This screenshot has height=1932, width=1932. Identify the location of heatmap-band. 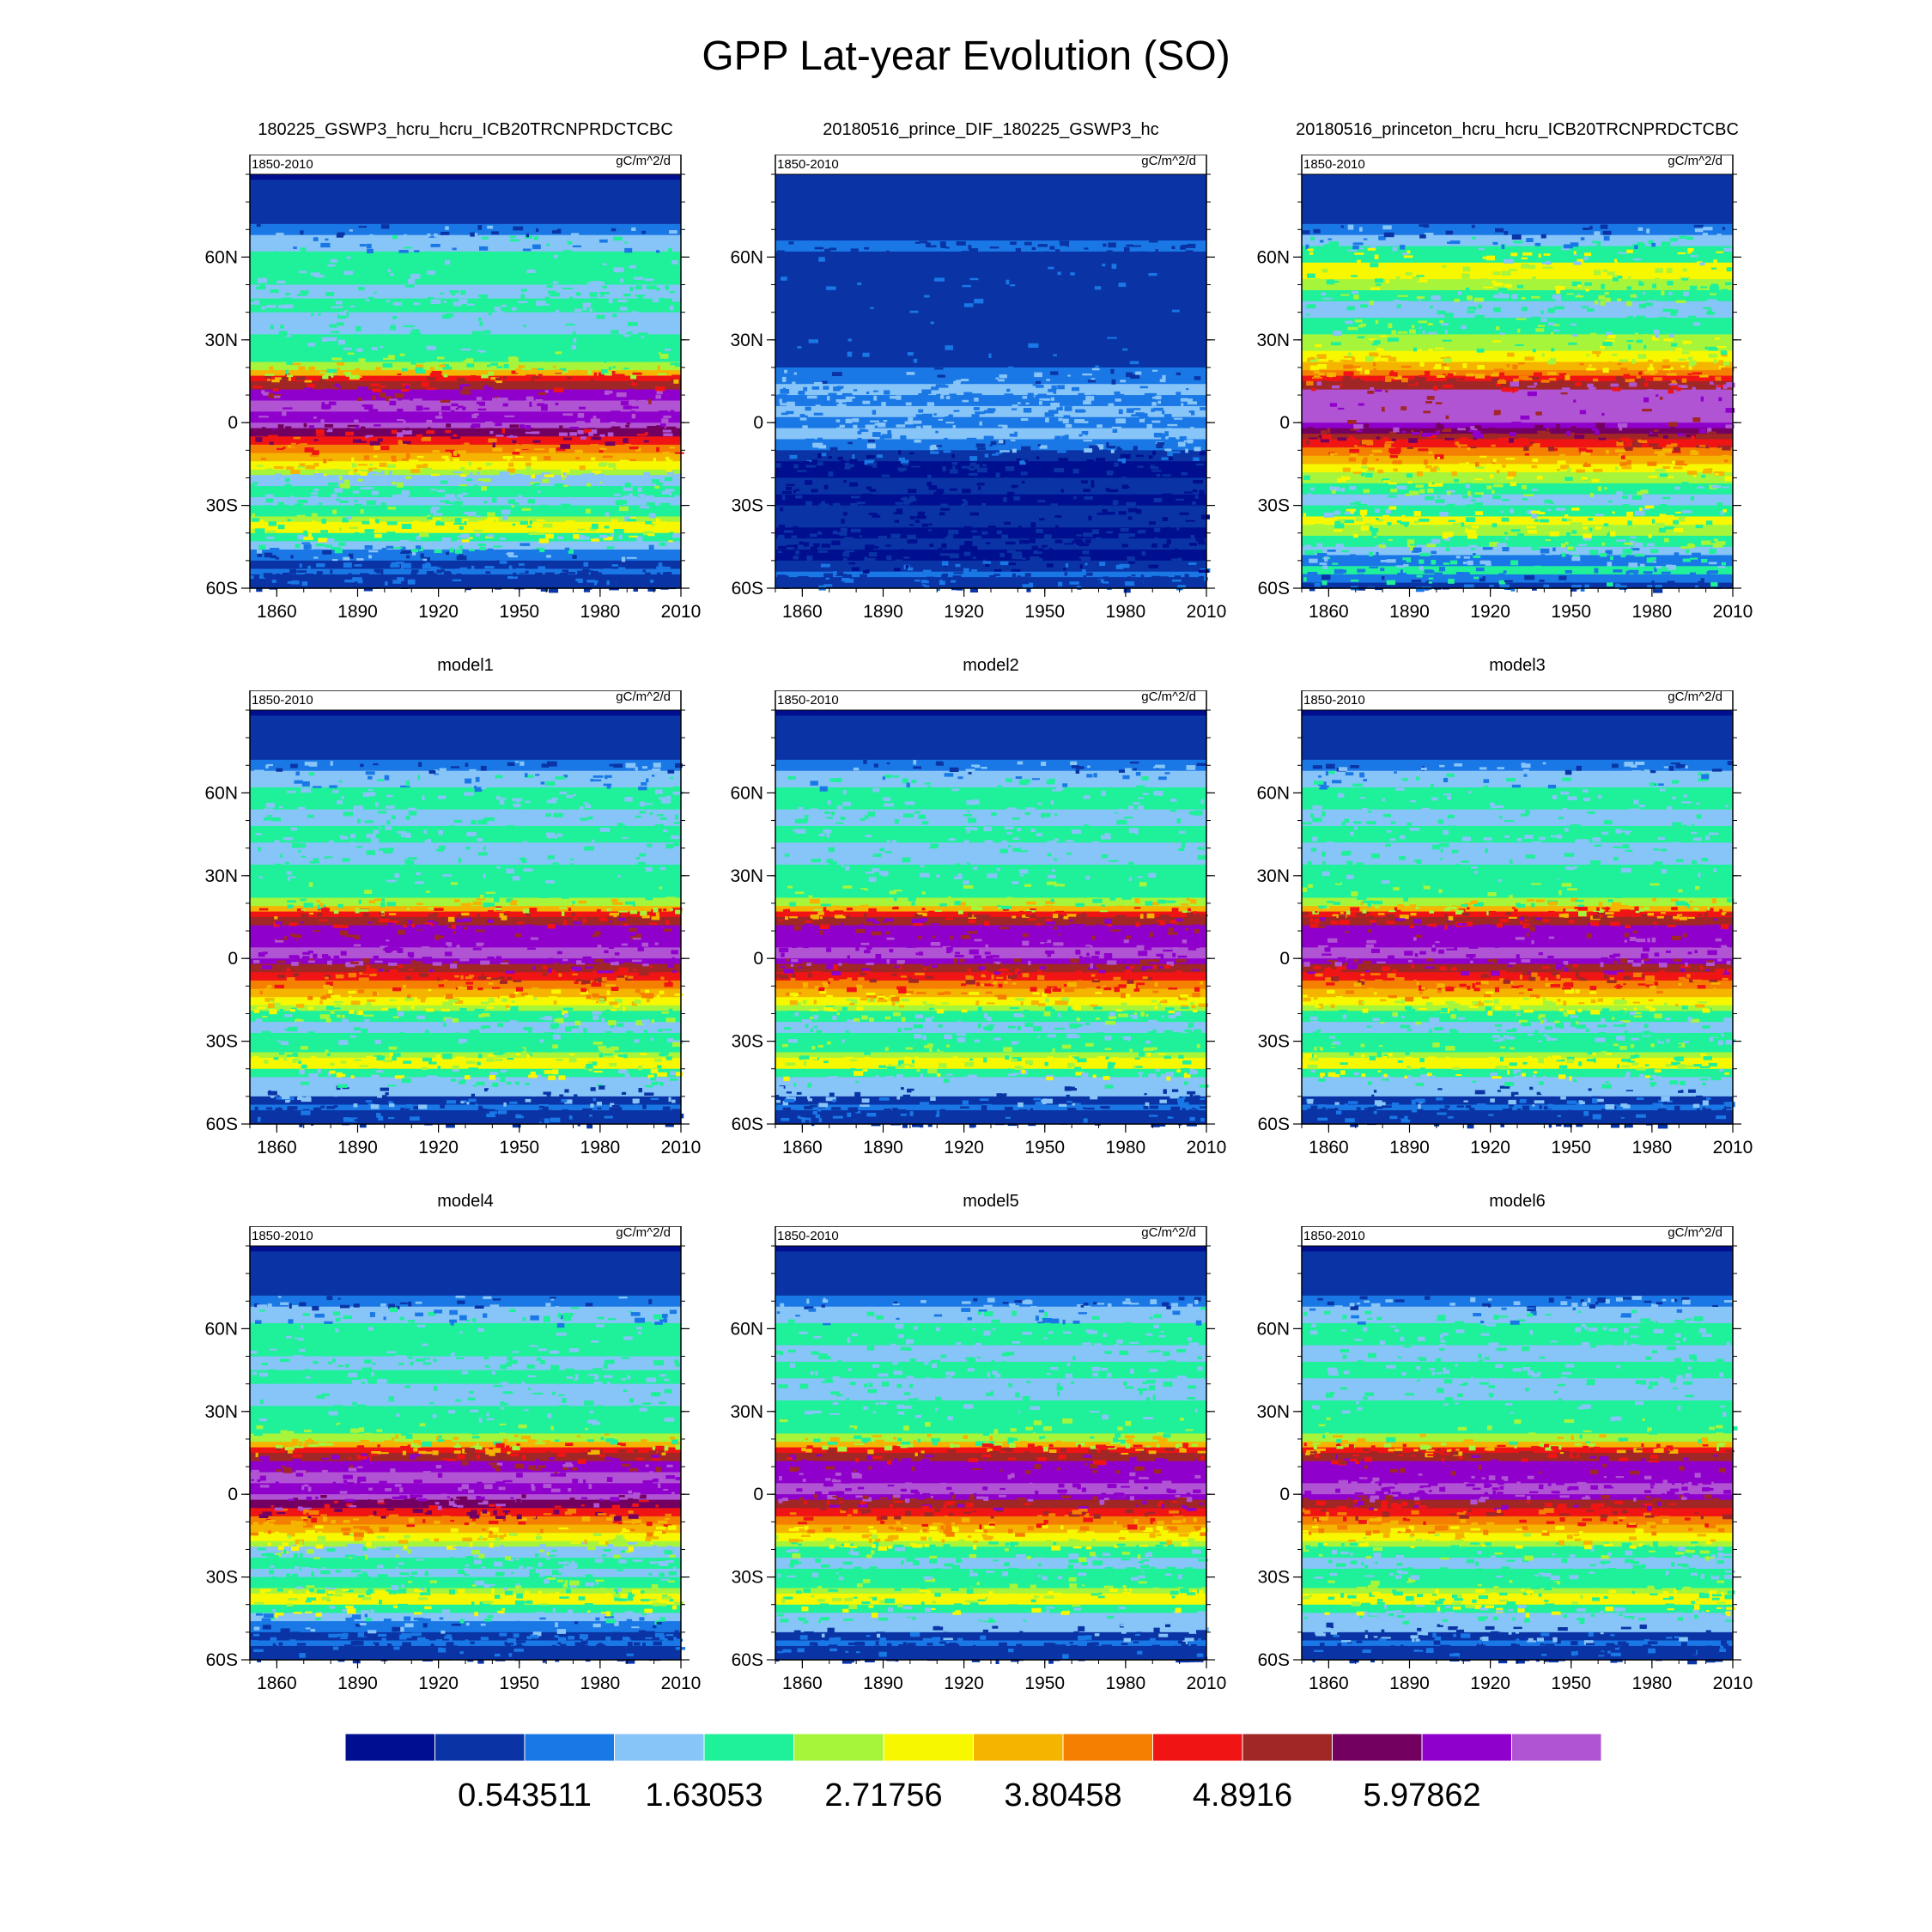
(991, 486).